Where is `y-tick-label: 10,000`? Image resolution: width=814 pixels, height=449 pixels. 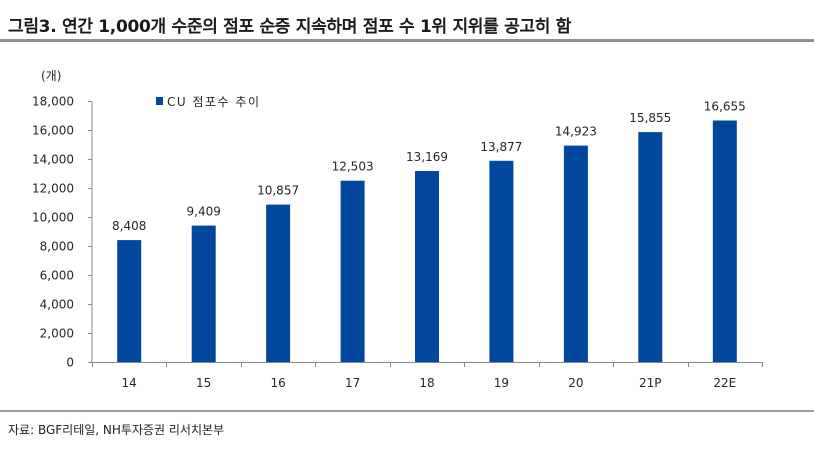
y-tick-label: 10,000 is located at coordinates (53, 218).